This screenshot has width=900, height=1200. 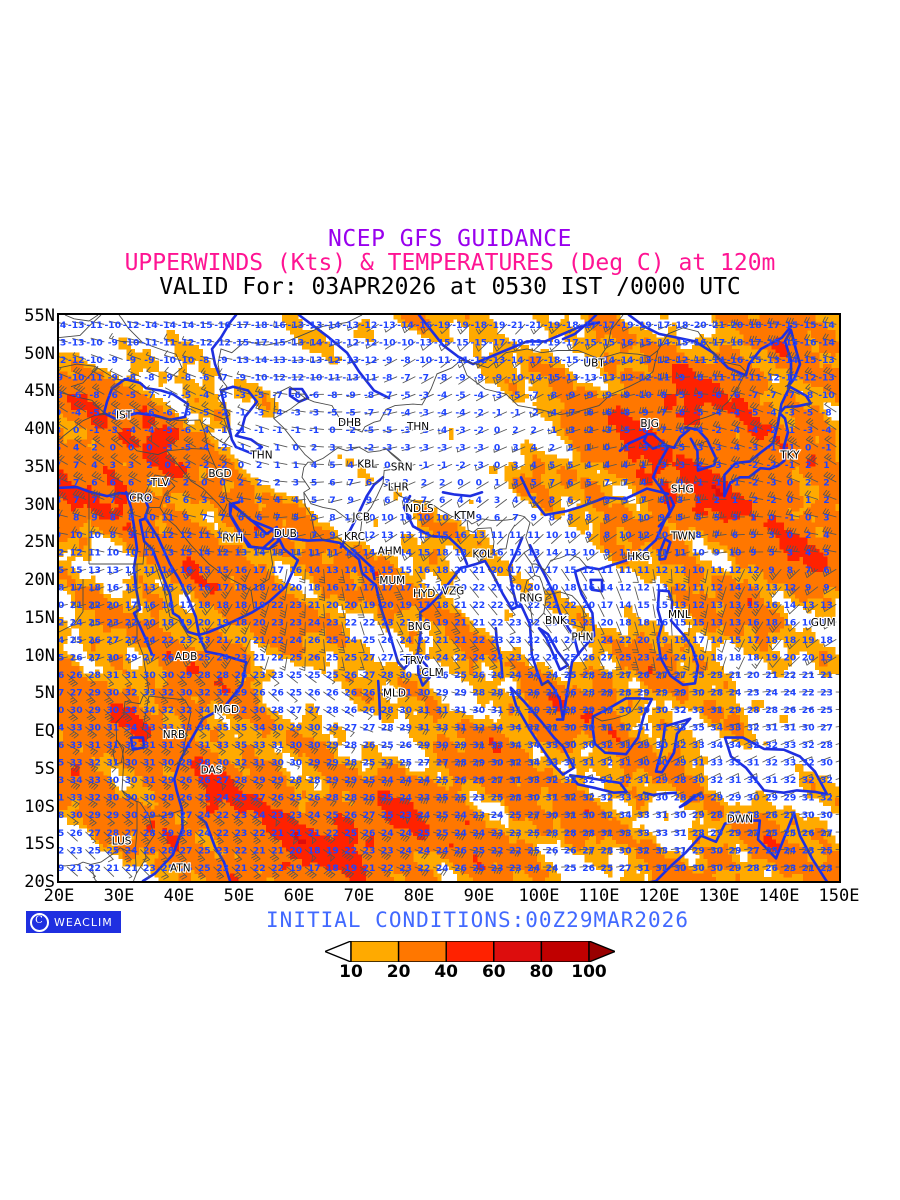 What do you see at coordinates (314, 378) in the screenshot?
I see `svg-text: -10` at bounding box center [314, 378].